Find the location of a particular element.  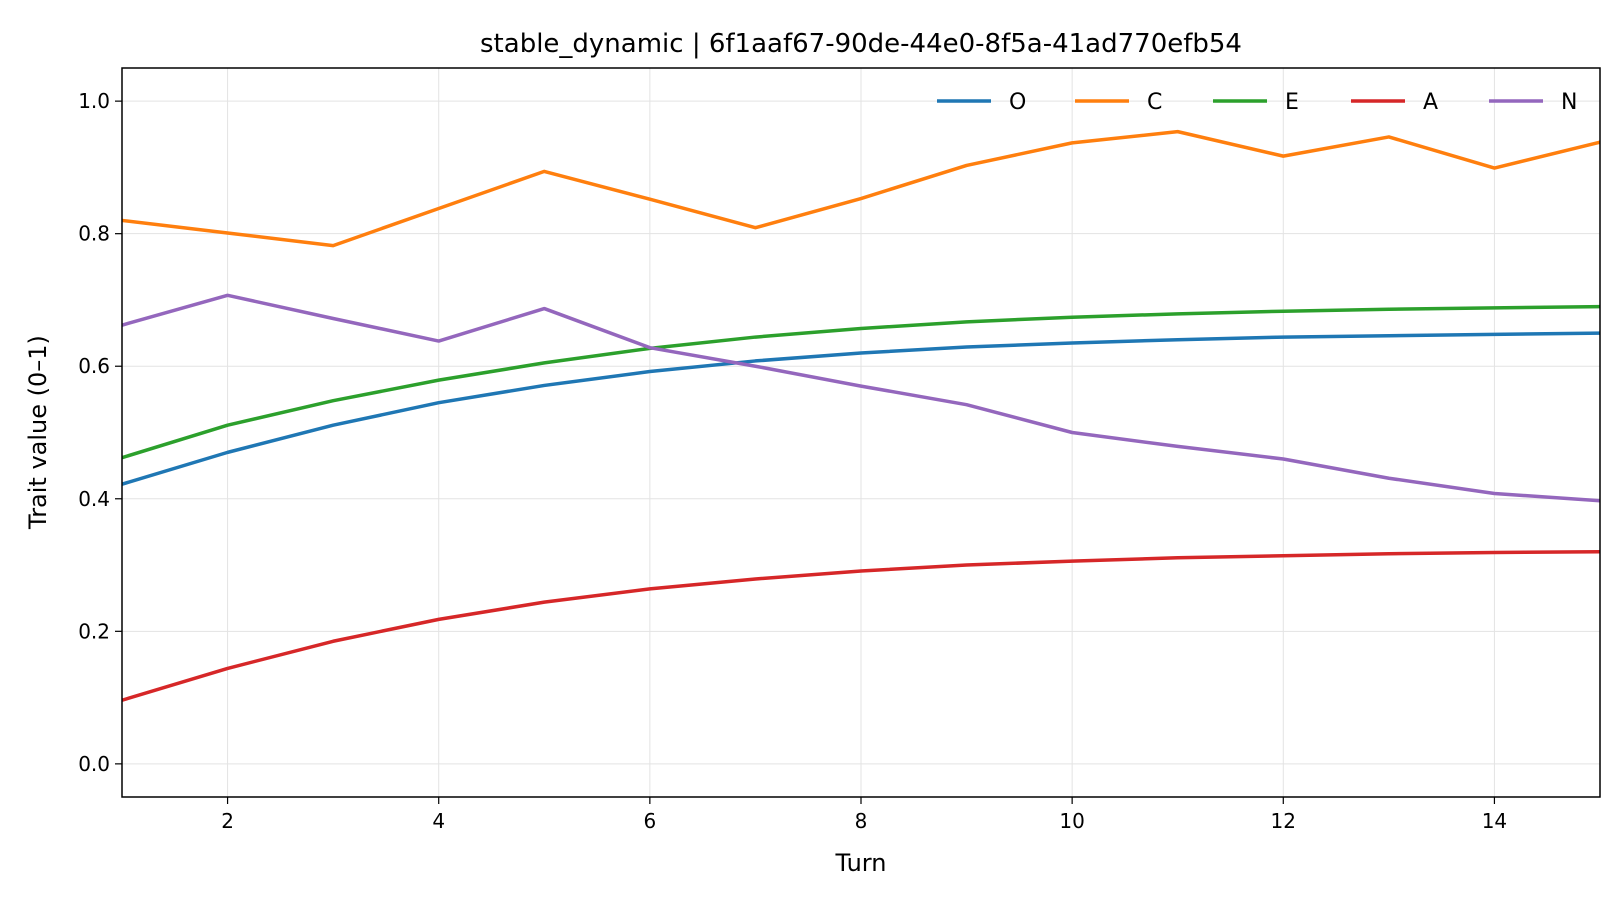

x-tick-label: 4 is located at coordinates (438, 821).